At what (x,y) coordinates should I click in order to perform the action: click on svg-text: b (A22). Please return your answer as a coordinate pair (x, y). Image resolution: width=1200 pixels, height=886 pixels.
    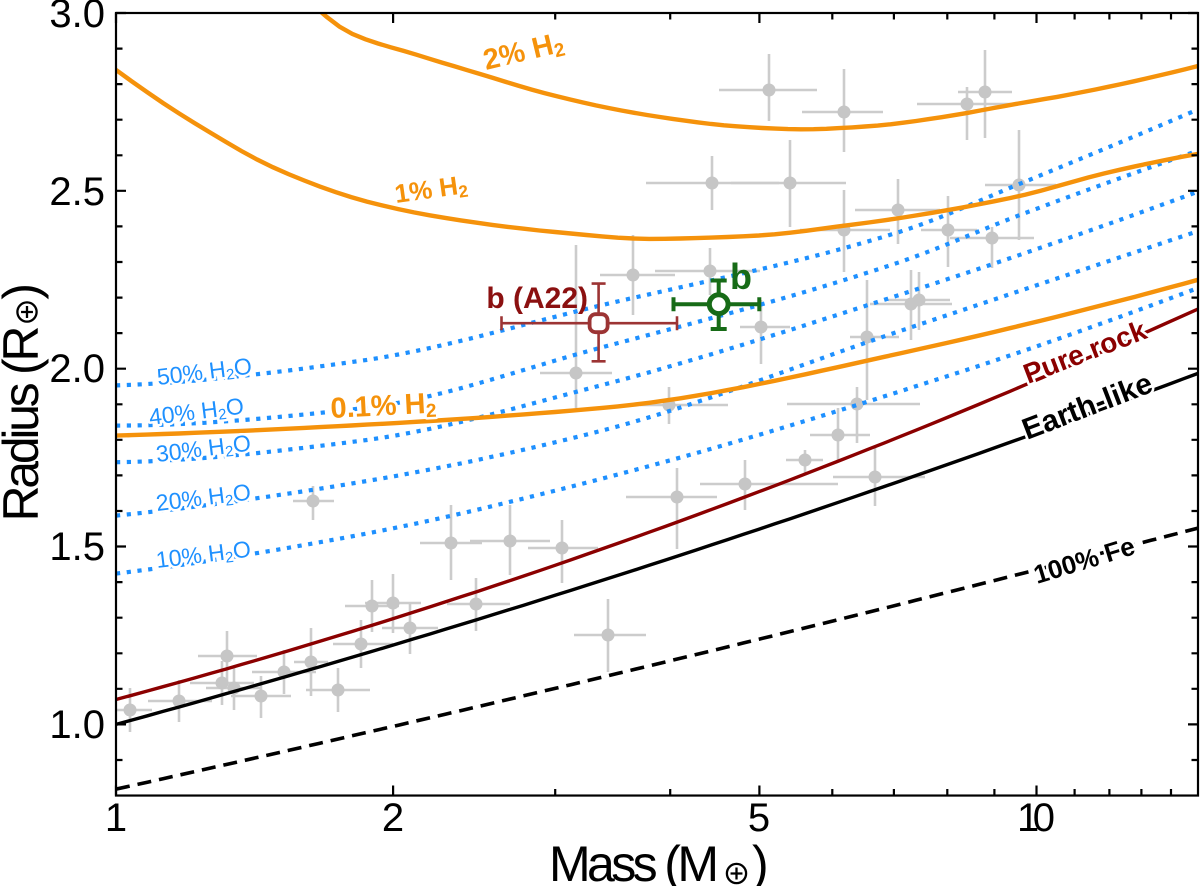
    Looking at the image, I should click on (537, 298).